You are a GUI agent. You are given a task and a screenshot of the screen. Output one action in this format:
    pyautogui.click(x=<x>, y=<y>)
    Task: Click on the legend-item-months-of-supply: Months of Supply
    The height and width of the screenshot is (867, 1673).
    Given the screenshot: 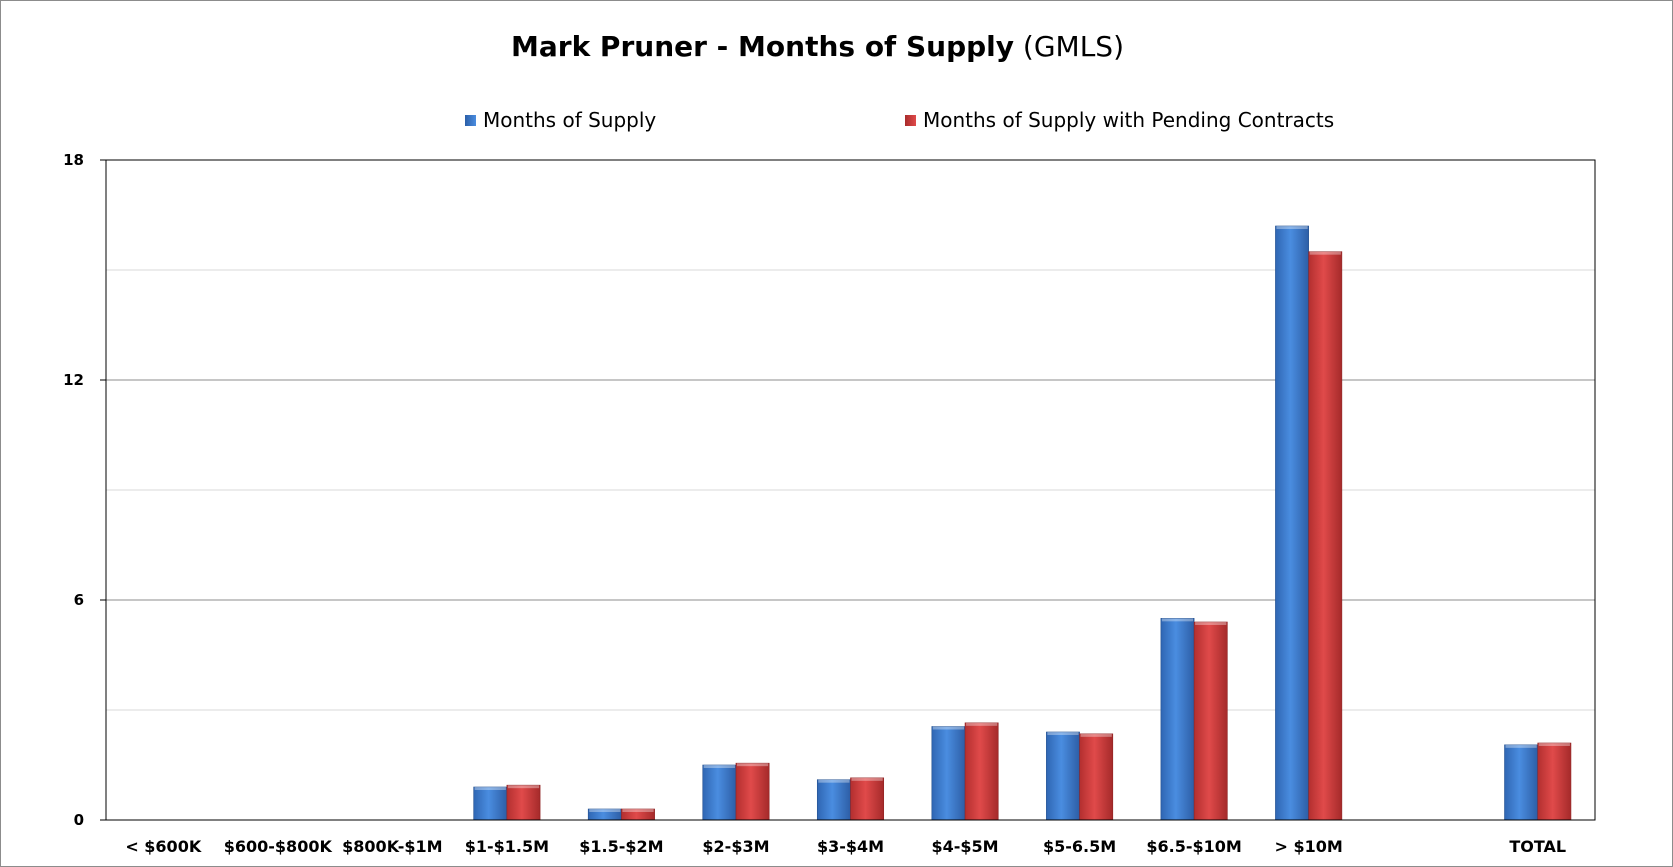 What is the action you would take?
    pyautogui.click(x=560, y=120)
    